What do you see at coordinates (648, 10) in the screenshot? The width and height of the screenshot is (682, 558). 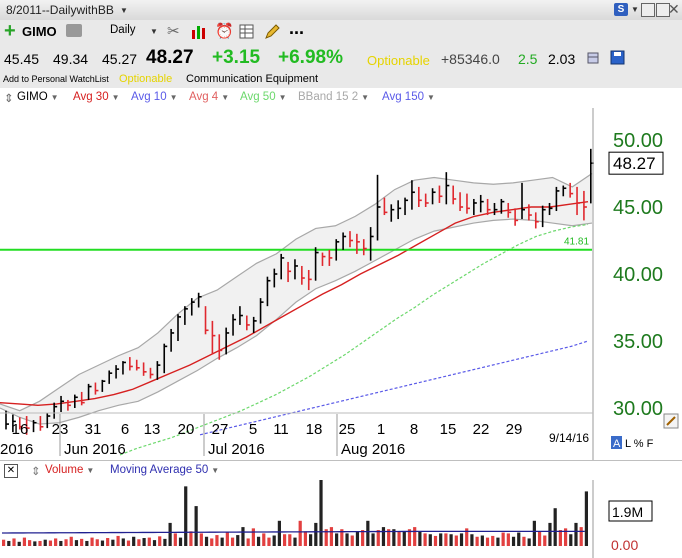 I see `minimize-icon` at bounding box center [648, 10].